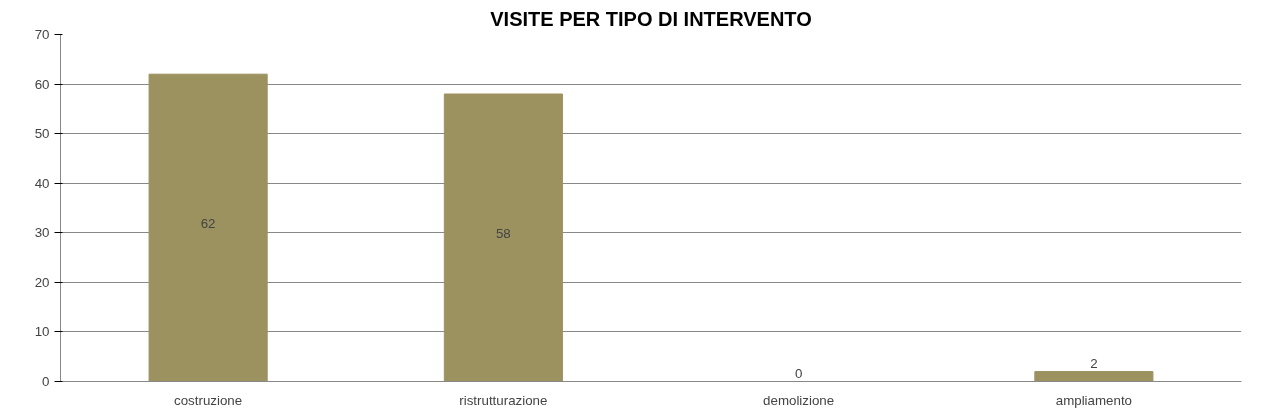 Image resolution: width=1263 pixels, height=417 pixels. What do you see at coordinates (42, 34) in the screenshot?
I see `y-tick-label: 70` at bounding box center [42, 34].